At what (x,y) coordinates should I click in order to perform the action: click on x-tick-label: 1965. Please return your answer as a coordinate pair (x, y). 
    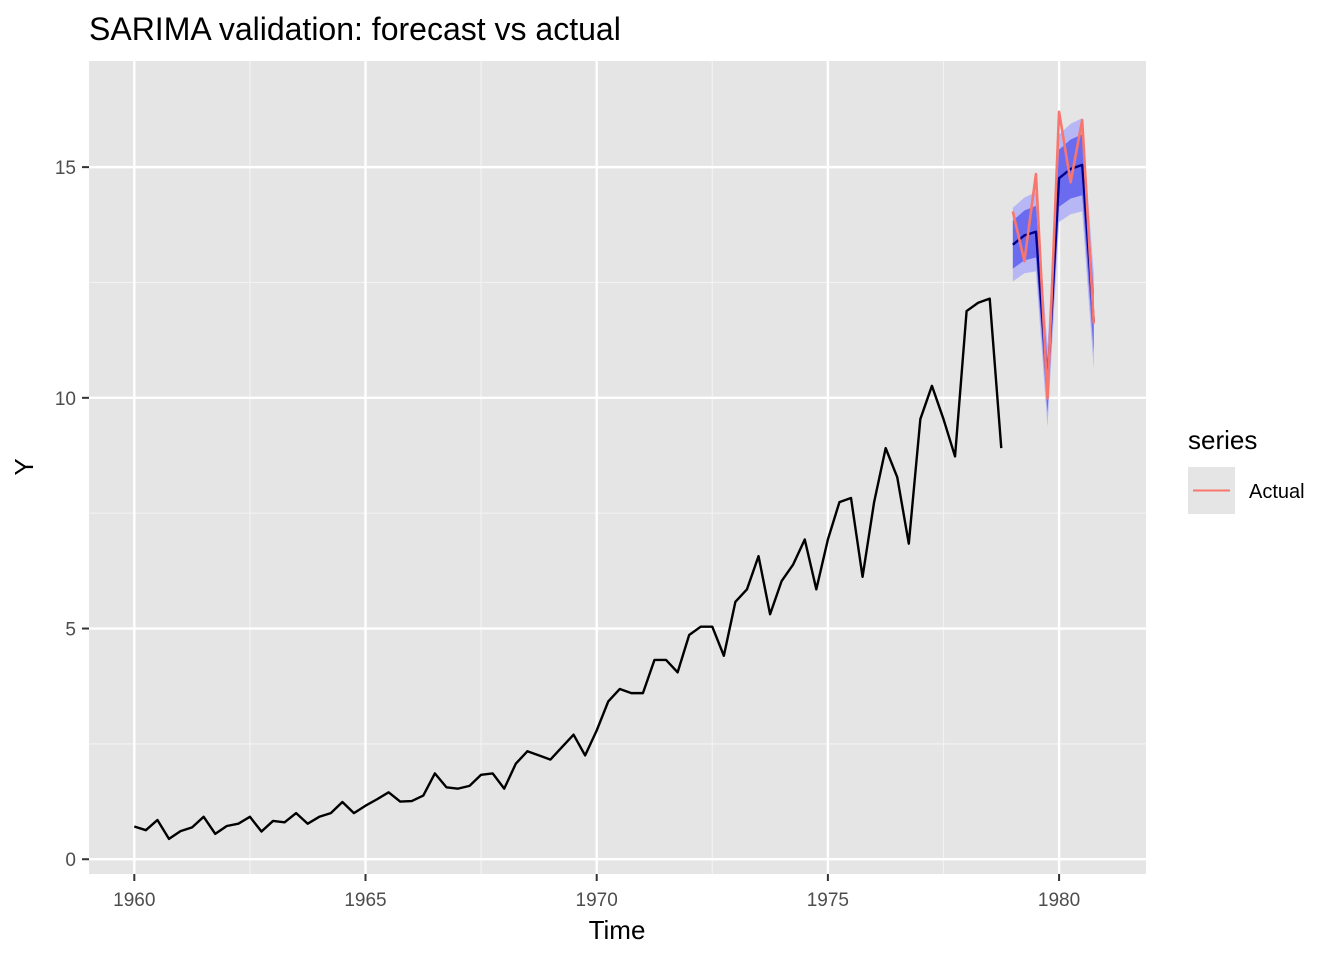
    Looking at the image, I should click on (365, 900).